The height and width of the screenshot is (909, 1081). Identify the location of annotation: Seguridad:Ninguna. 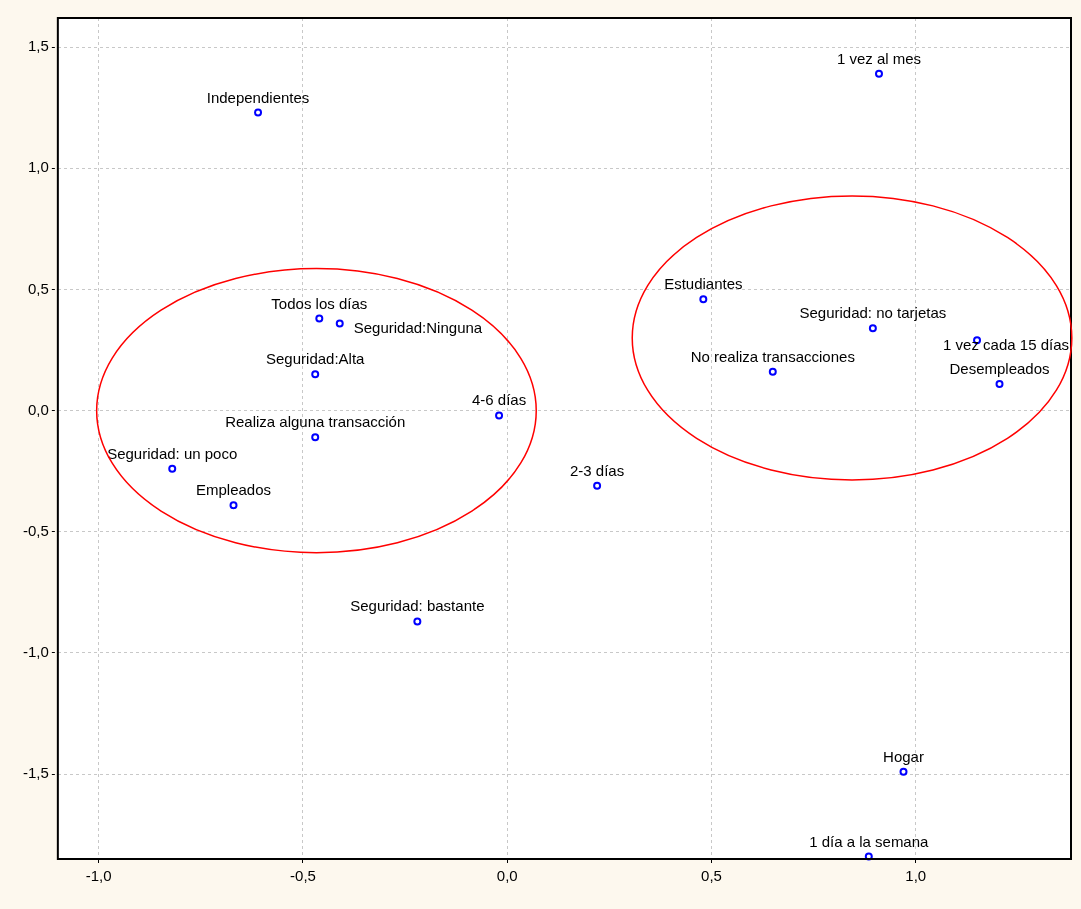
(418, 328).